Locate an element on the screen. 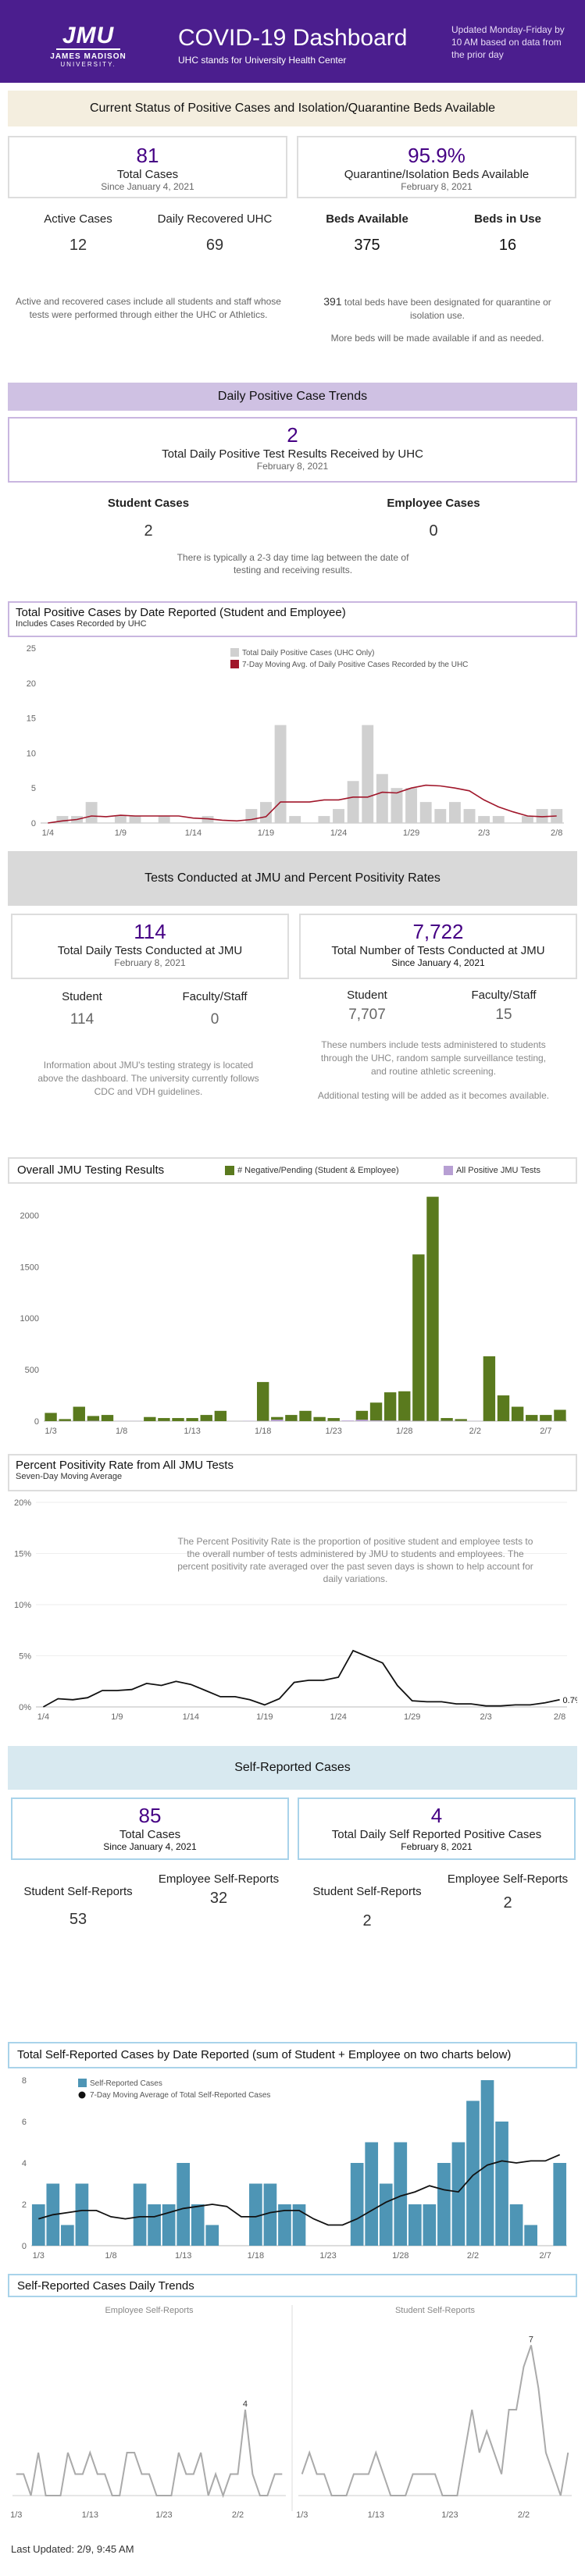  self-daily-date: February 8, 2021 is located at coordinates (437, 1846).